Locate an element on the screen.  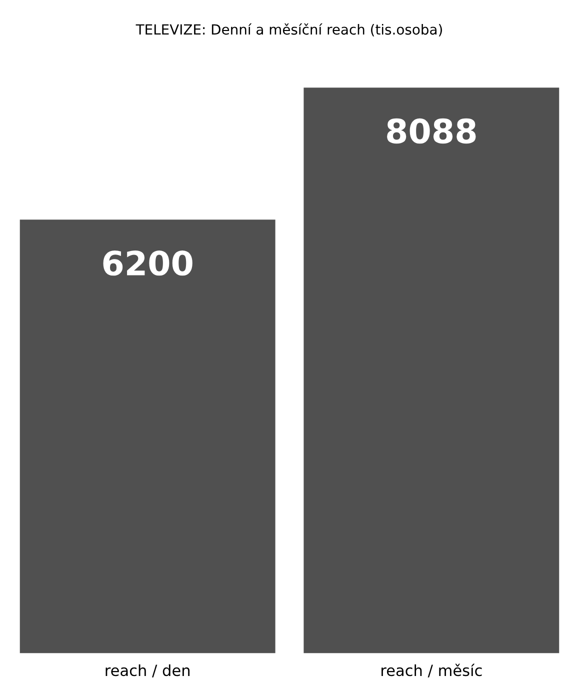
x-tick-label: reach / měsíc is located at coordinates (432, 671).